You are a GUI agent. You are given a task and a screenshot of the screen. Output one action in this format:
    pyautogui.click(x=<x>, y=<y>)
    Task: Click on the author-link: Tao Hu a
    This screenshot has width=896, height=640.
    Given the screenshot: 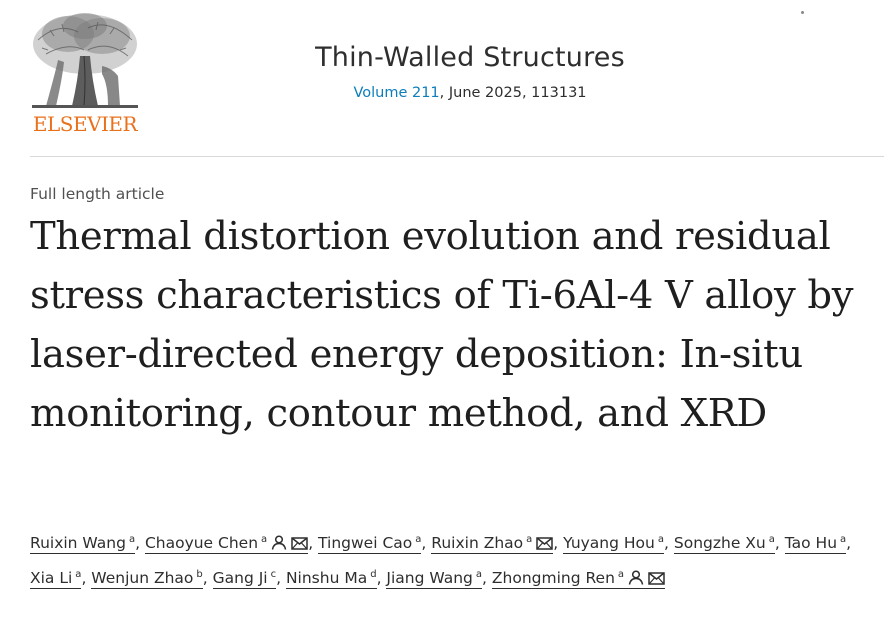 What is the action you would take?
    pyautogui.click(x=815, y=543)
    